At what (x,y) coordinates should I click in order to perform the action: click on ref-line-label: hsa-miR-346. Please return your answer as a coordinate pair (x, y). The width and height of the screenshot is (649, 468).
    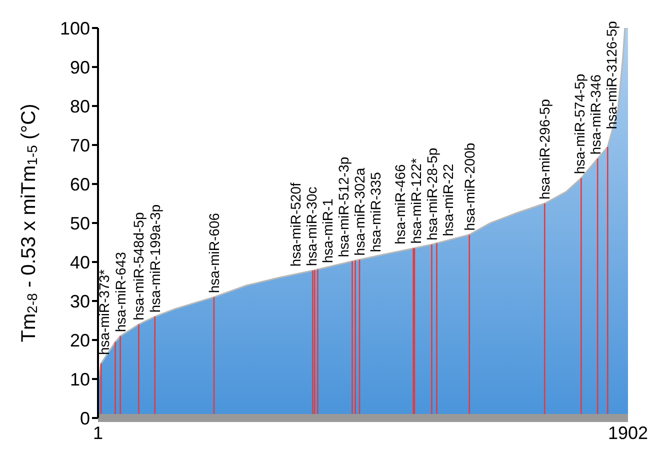
    Looking at the image, I should click on (595, 114).